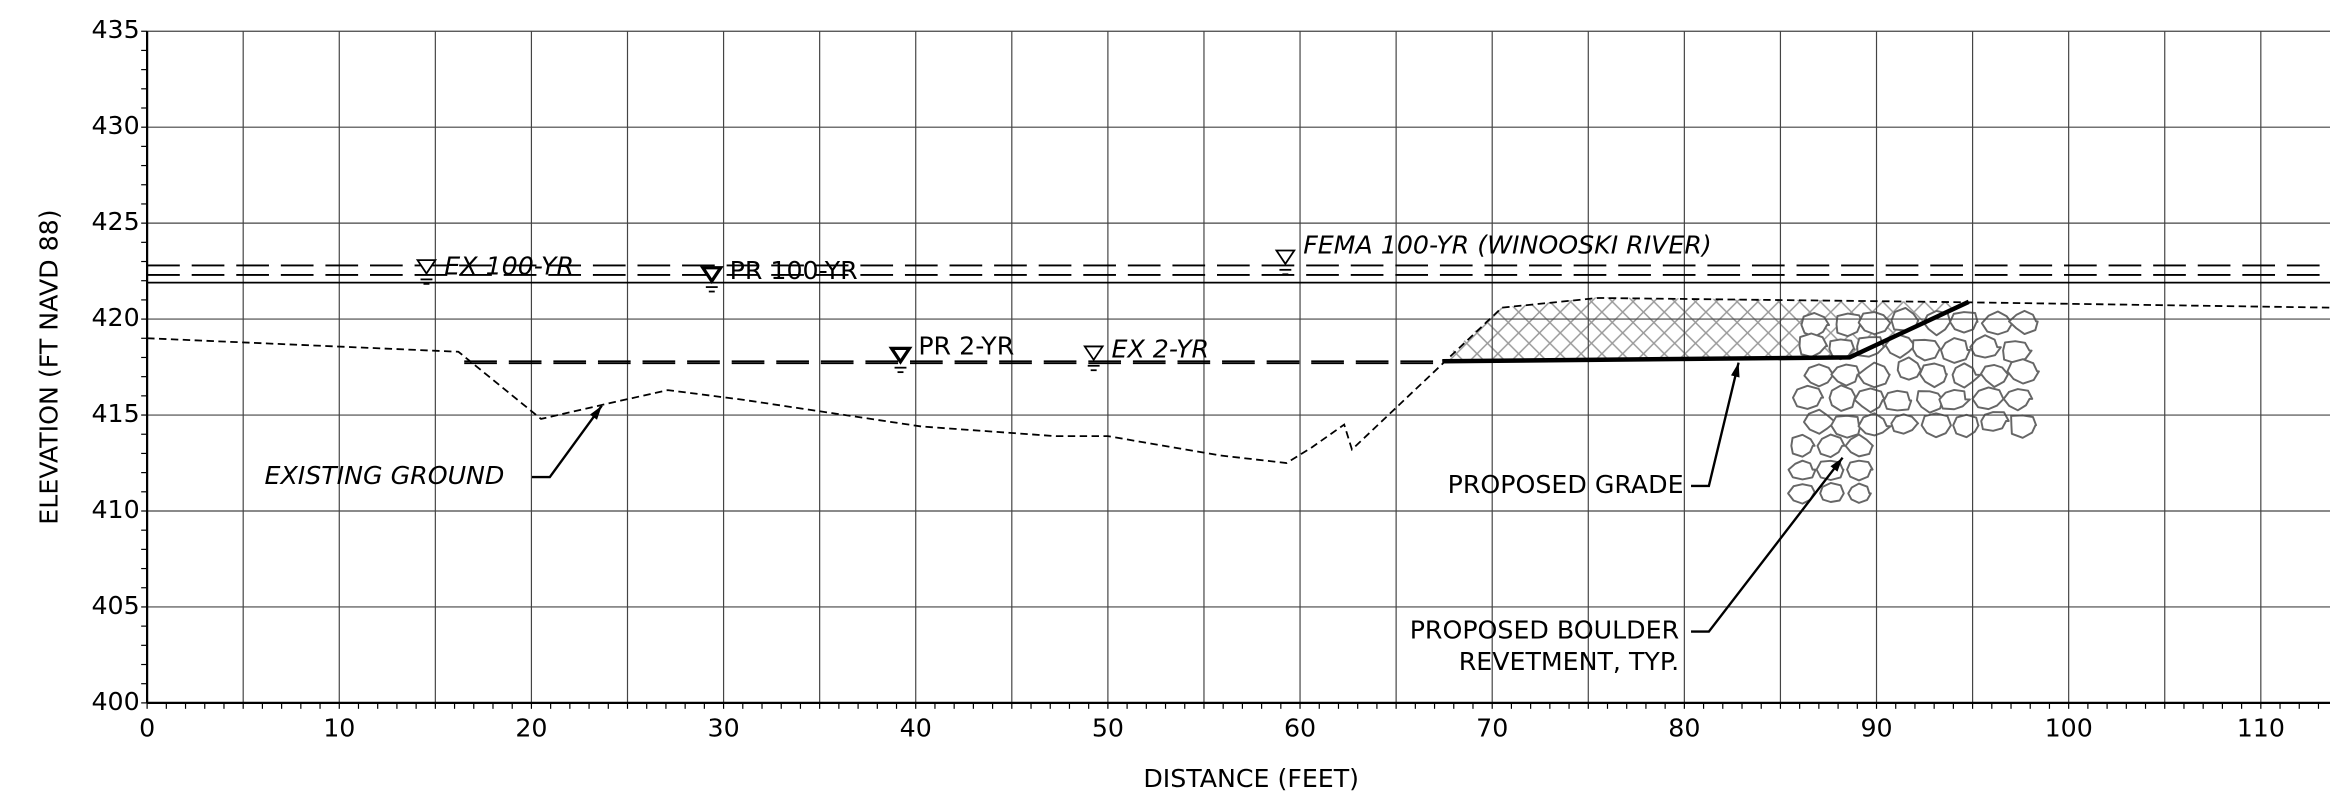 Image resolution: width=2330 pixels, height=801 pixels. Describe the element at coordinates (1544, 630) in the screenshot. I see `annotation: PROPOSED BOULDER` at that location.